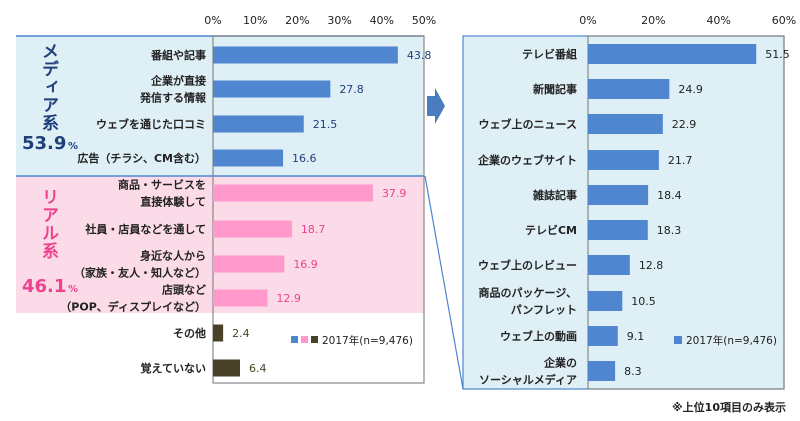 Image resolution: width=800 pixels, height=421 pixels. I want to click on category-label: 社員・店員などを通して, so click(145, 229).